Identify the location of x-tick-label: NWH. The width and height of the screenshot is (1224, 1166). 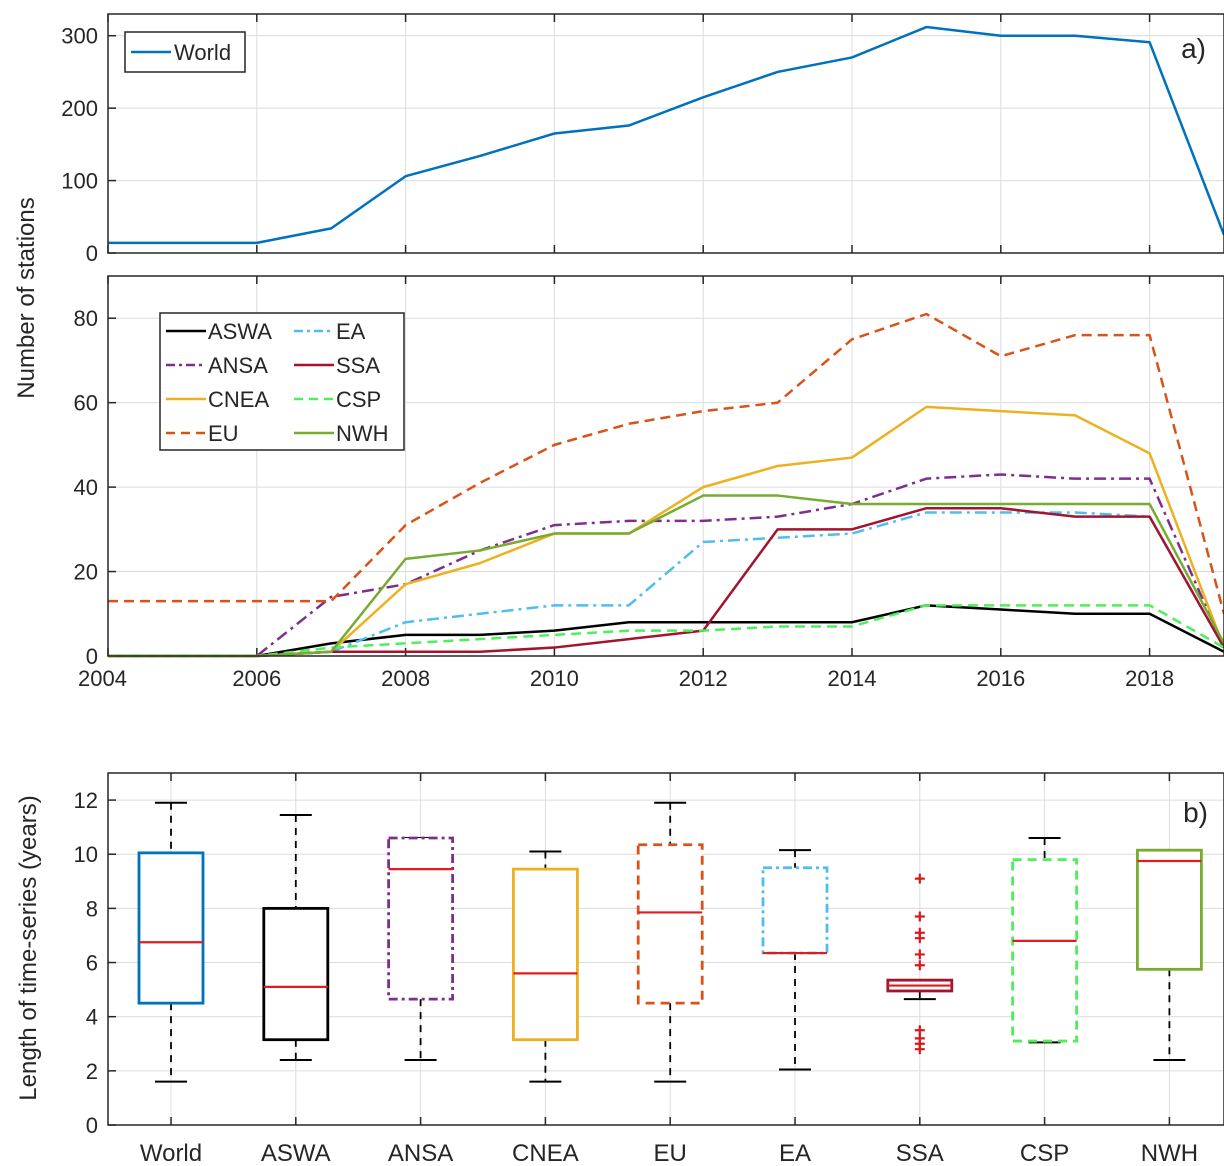
(1169, 1153).